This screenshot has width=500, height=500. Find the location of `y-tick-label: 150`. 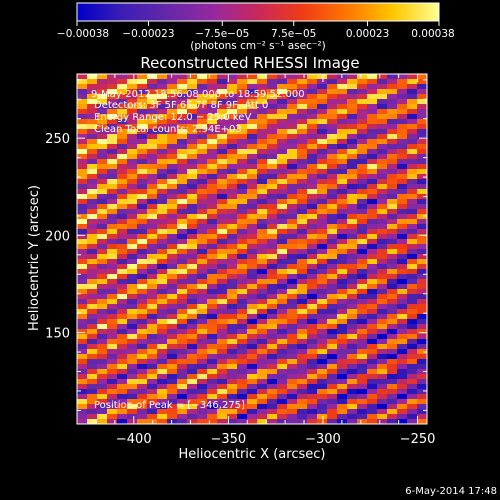

y-tick-label: 150 is located at coordinates (57, 334).